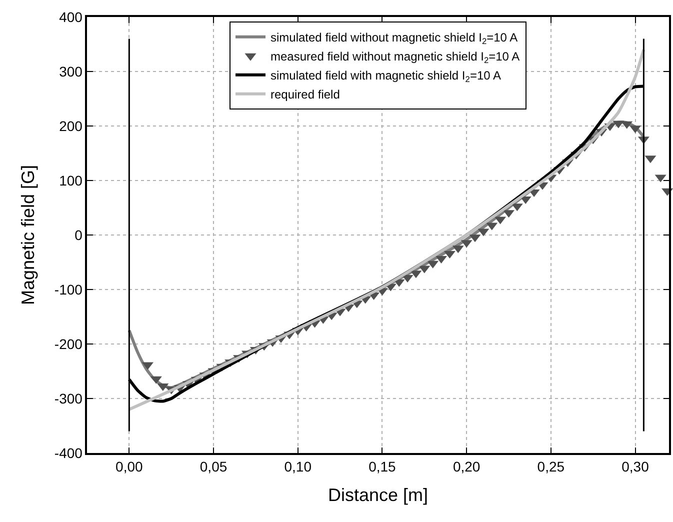 This screenshot has height=522, width=673. What do you see at coordinates (214, 466) in the screenshot?
I see `x-tick-label: 0,05` at bounding box center [214, 466].